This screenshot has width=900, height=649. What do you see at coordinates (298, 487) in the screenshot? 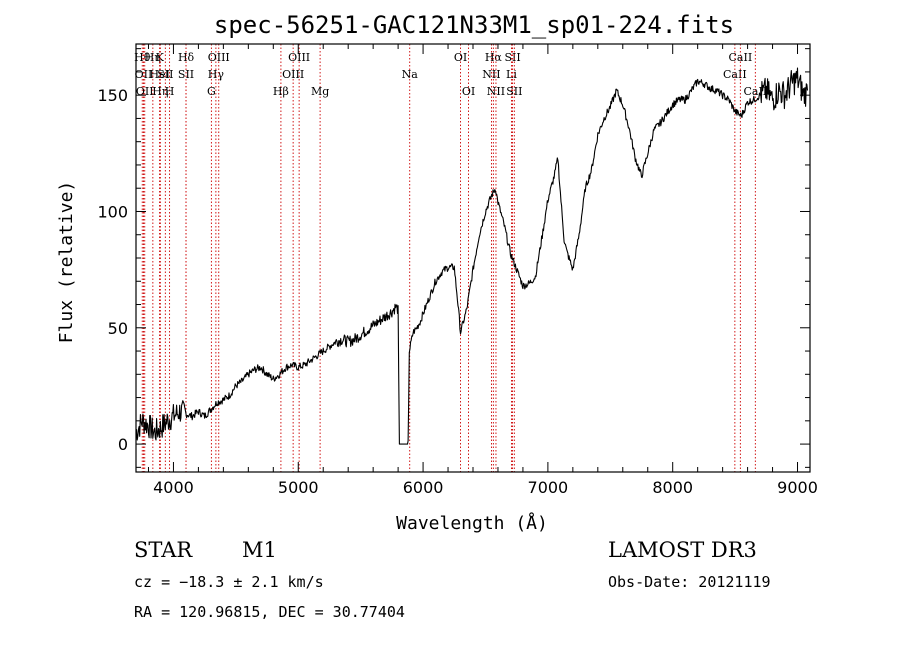
I see `x-tick-label: 5000` at bounding box center [298, 487].